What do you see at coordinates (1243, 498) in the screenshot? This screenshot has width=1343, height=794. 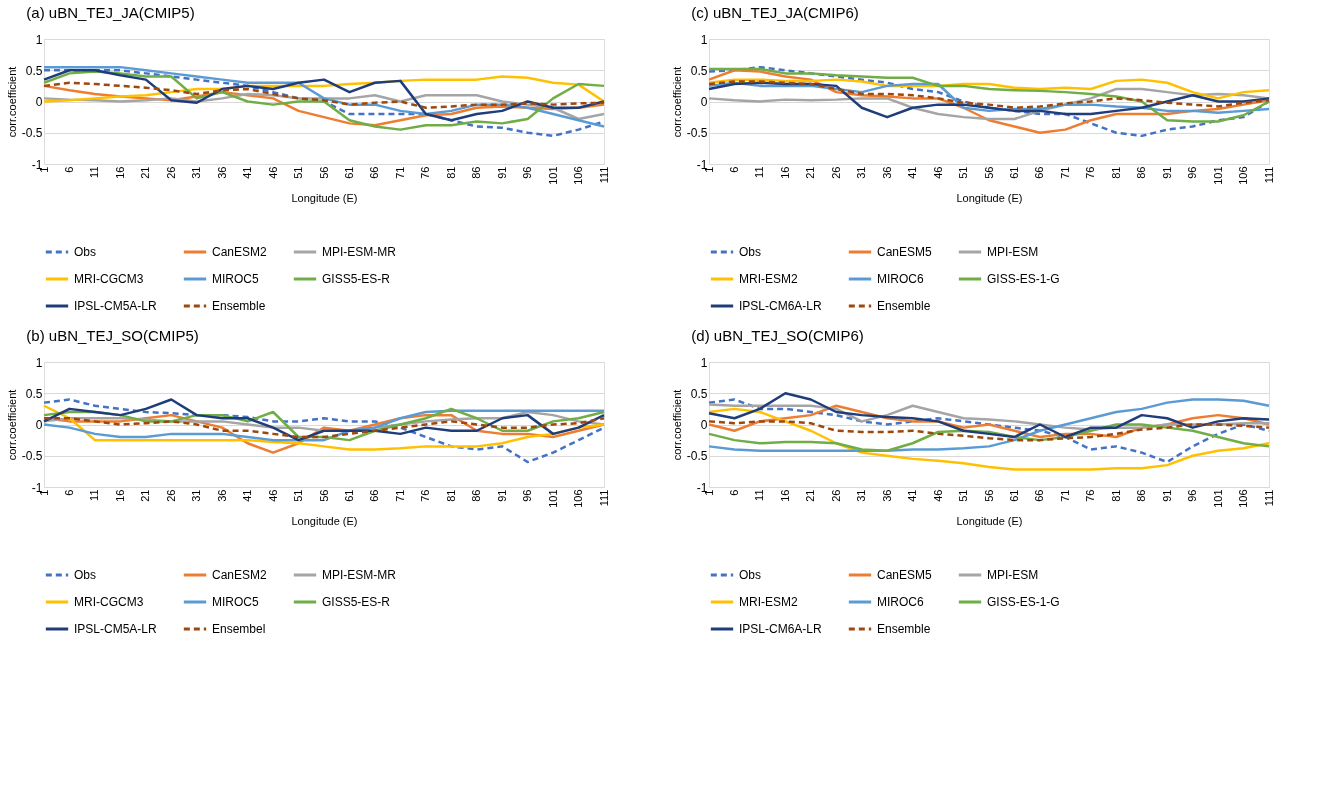 I see `x-tick-label: 106` at bounding box center [1243, 498].